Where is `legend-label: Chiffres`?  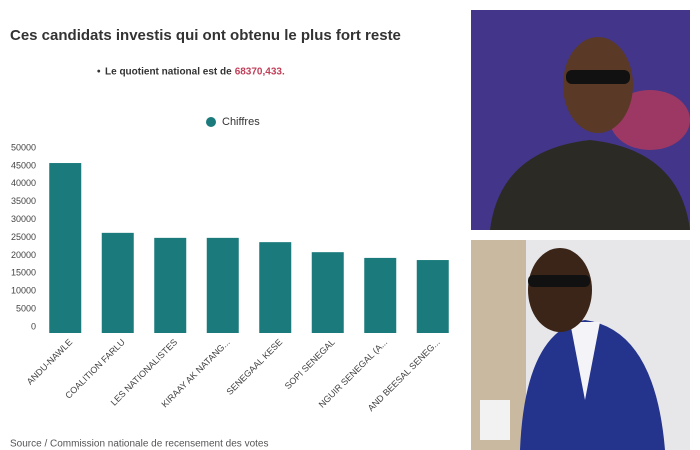
legend-label: Chiffres is located at coordinates (241, 122).